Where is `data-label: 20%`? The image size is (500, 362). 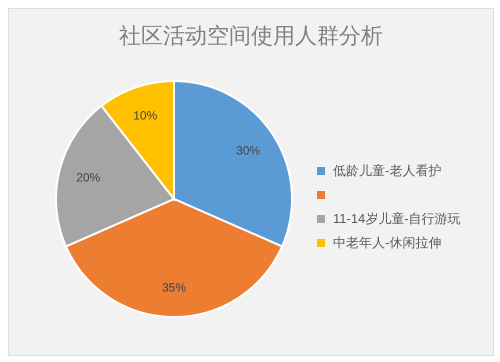
data-label: 20% is located at coordinates (88, 177).